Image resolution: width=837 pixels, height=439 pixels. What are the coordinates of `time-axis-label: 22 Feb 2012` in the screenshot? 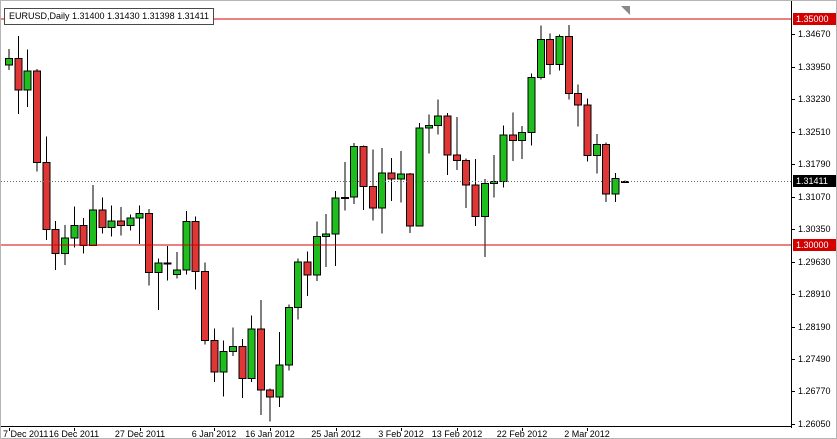 It's located at (522, 434).